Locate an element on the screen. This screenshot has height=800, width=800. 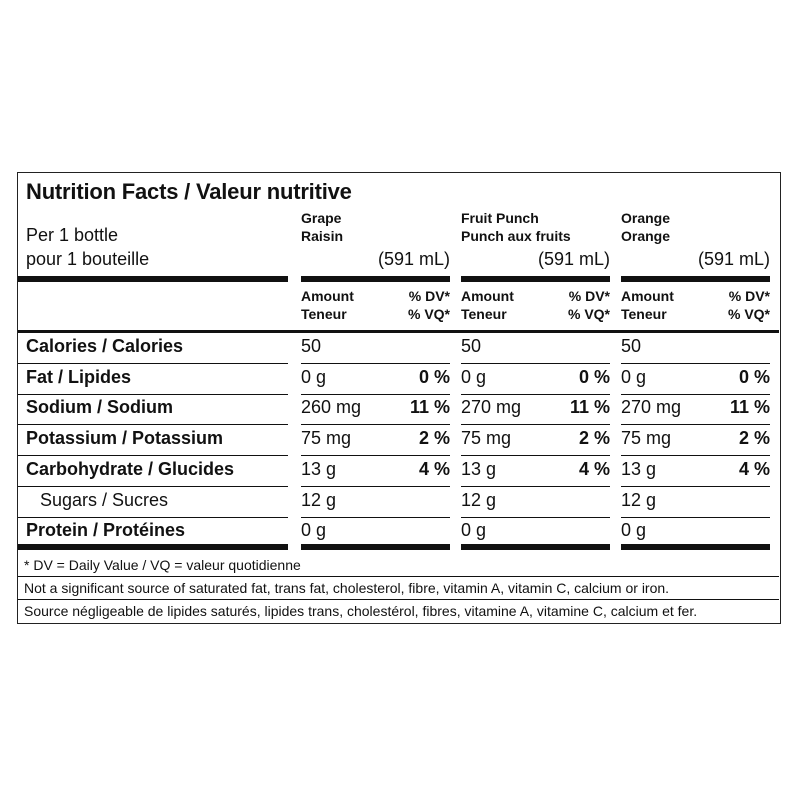
flavor-name-en: Orange is located at coordinates (646, 218).